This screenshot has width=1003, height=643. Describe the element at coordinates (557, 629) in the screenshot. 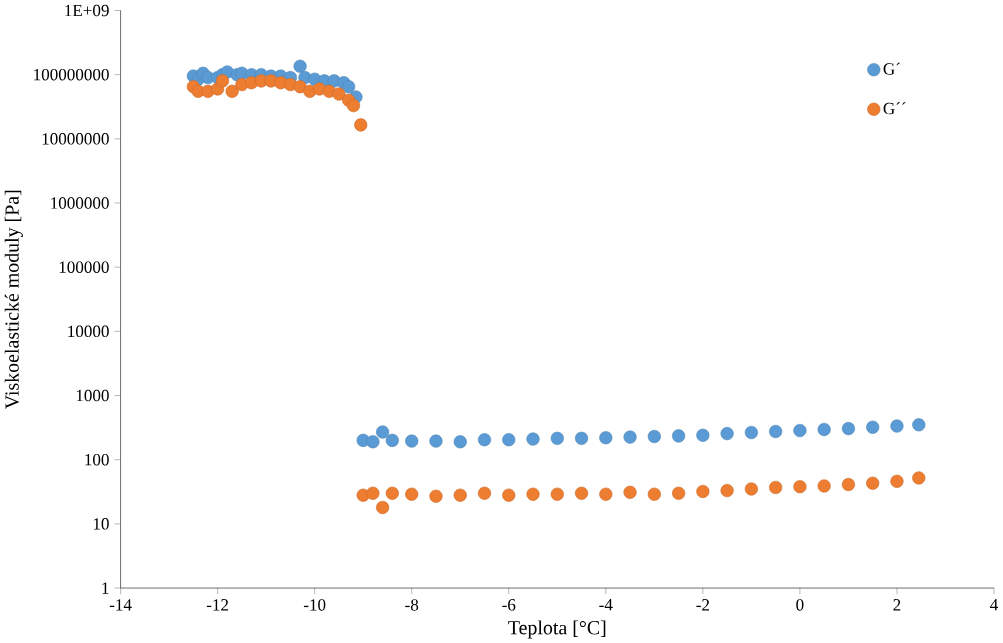

I see `x-axis-title: Teplota [°C]` at that location.